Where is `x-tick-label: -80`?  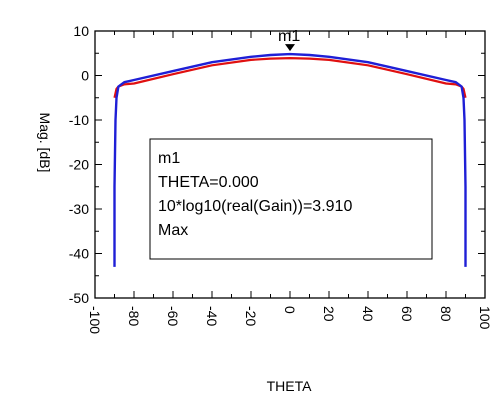
x-tick-label: -80 is located at coordinates (134, 316).